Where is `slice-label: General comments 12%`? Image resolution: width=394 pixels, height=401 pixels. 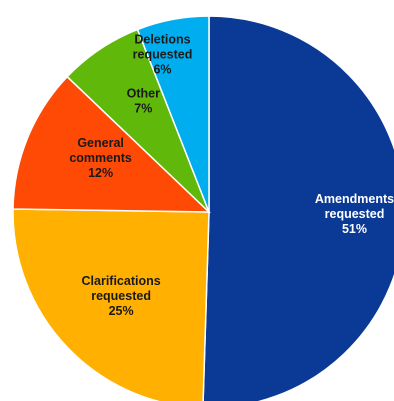
slice-label: General comments 12% is located at coordinates (100, 158).